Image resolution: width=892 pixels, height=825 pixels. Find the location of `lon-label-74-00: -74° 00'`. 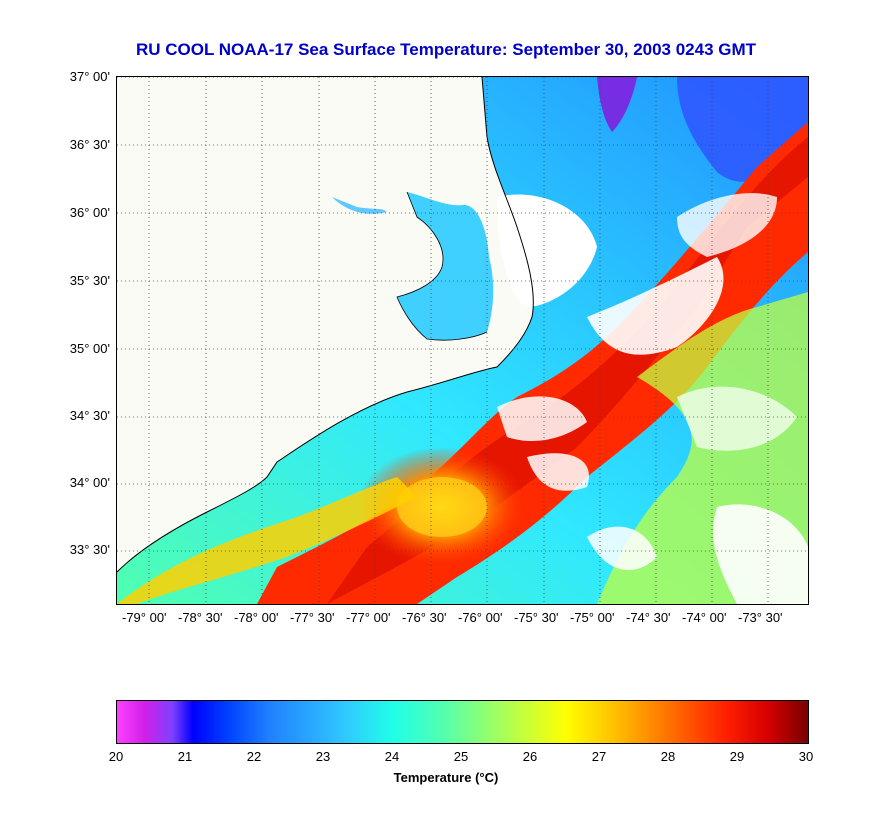

lon-label-74-00: -74° 00' is located at coordinates (704, 617).